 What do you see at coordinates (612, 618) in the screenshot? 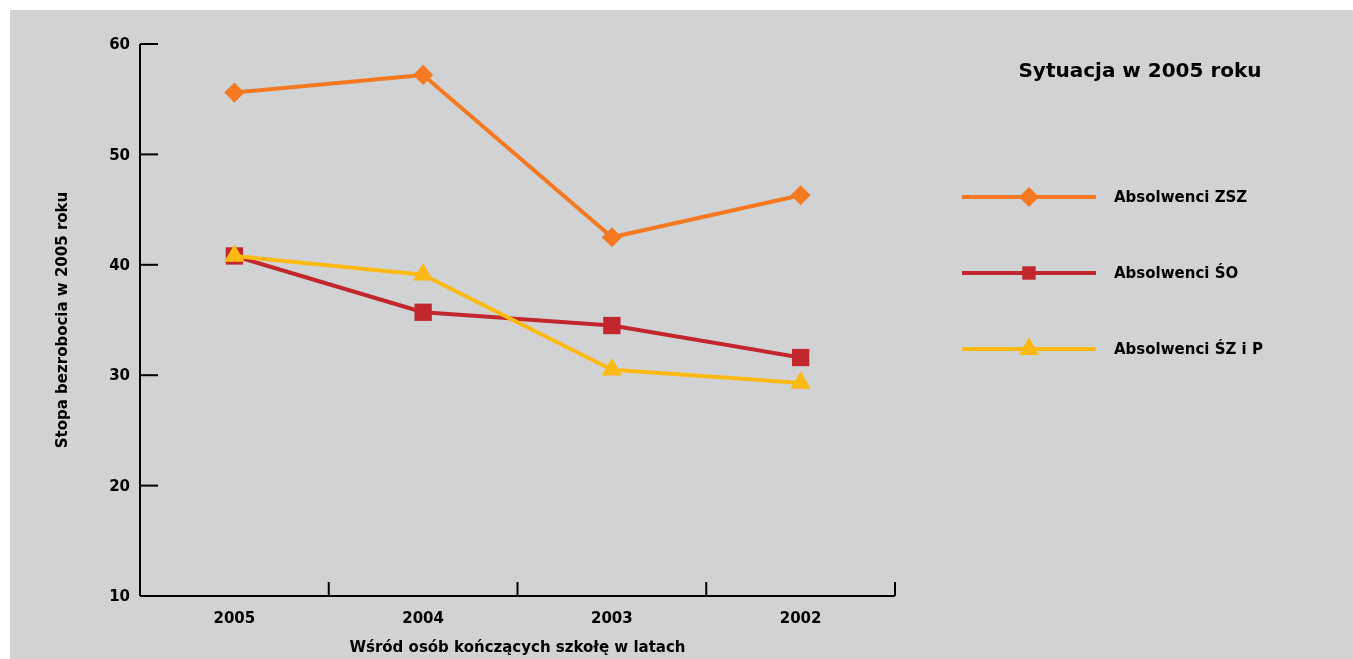
I see `x-tick-label: 2003` at bounding box center [612, 618].